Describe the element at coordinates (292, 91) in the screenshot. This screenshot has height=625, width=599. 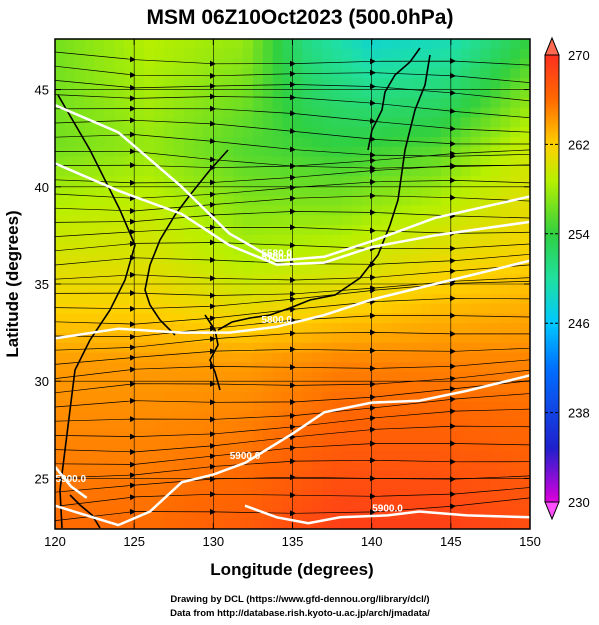
I see `streamline` at that location.